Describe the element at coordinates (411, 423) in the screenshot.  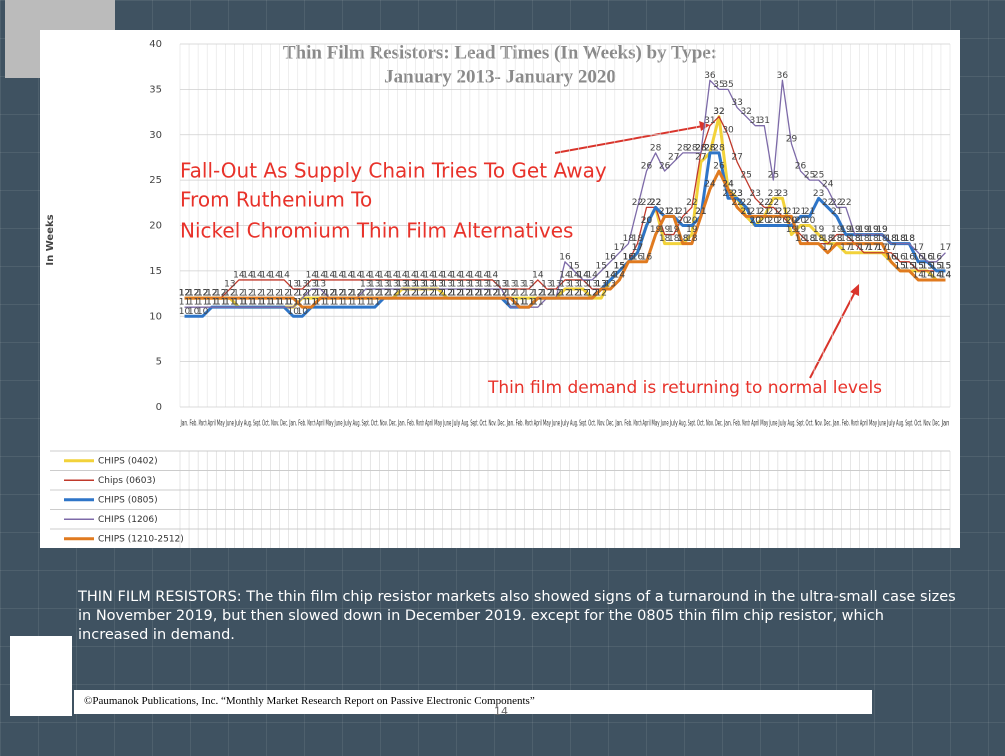
I see `x-tick-label: Feb.` at that location.